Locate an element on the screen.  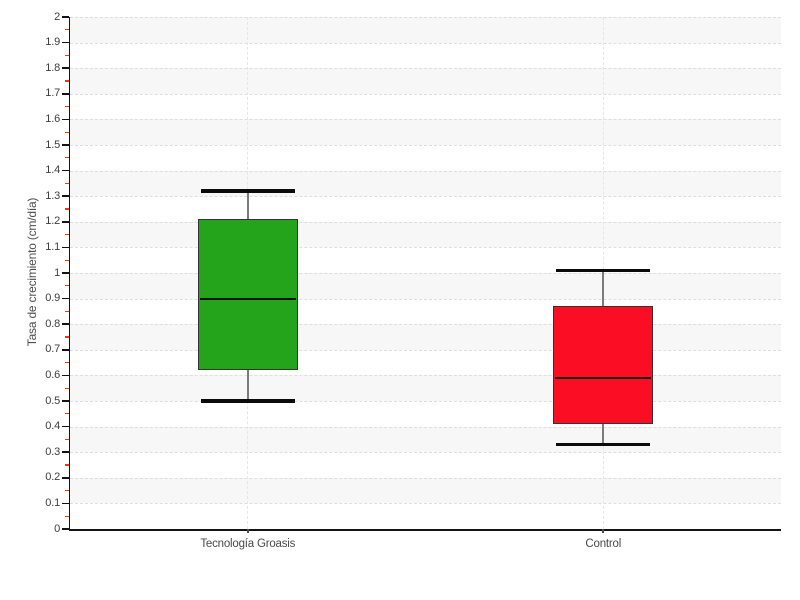
y-tick-label: 1.1 is located at coordinates (52, 246).